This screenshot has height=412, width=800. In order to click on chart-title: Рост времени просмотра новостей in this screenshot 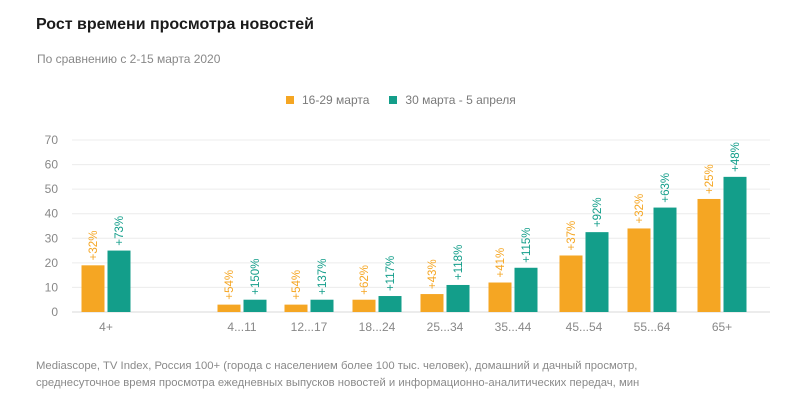, I will do `click(175, 24)`.